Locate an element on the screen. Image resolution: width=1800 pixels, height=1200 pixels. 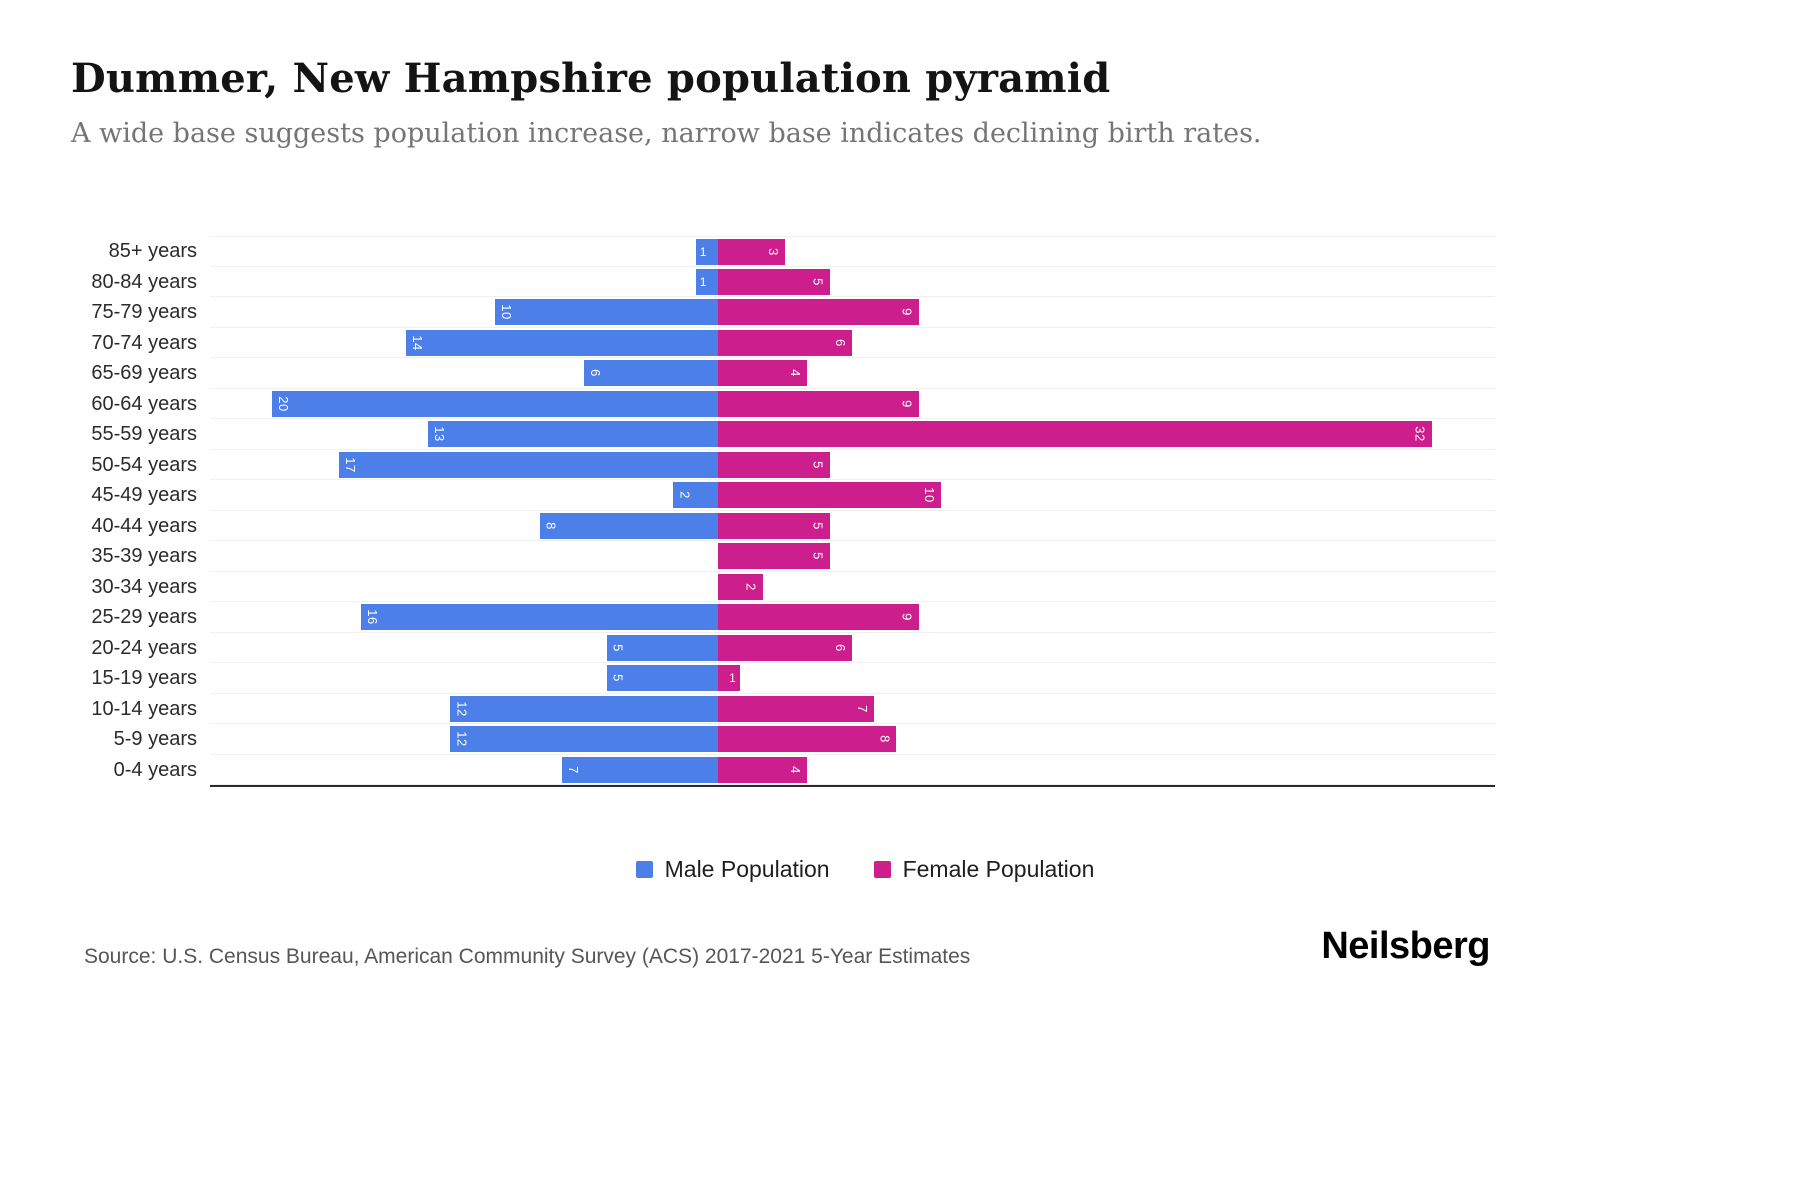
age-group-label: 30-34 years is located at coordinates (144, 586).